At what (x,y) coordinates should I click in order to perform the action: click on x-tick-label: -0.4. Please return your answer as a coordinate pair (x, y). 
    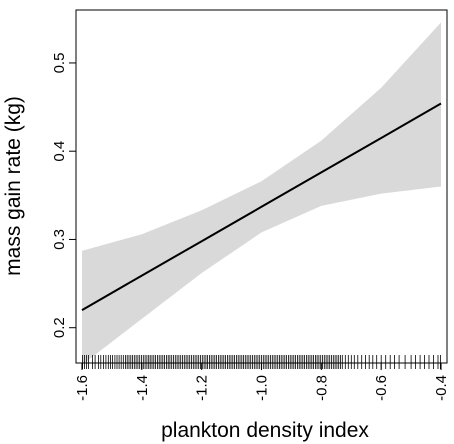
    Looking at the image, I should click on (441, 388).